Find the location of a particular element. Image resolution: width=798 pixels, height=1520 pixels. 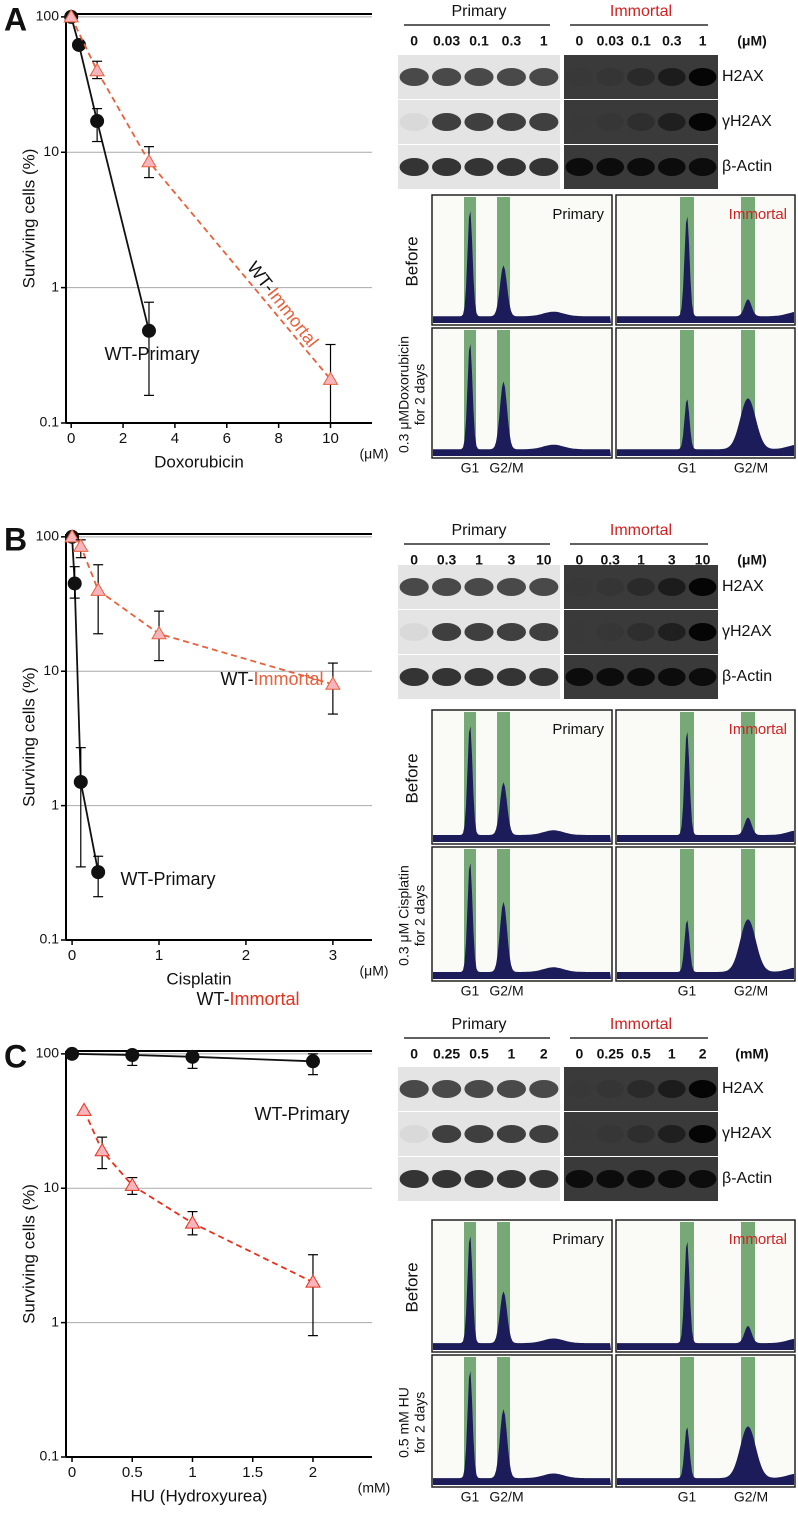

blot-group-label: Immortal is located at coordinates (641, 530).